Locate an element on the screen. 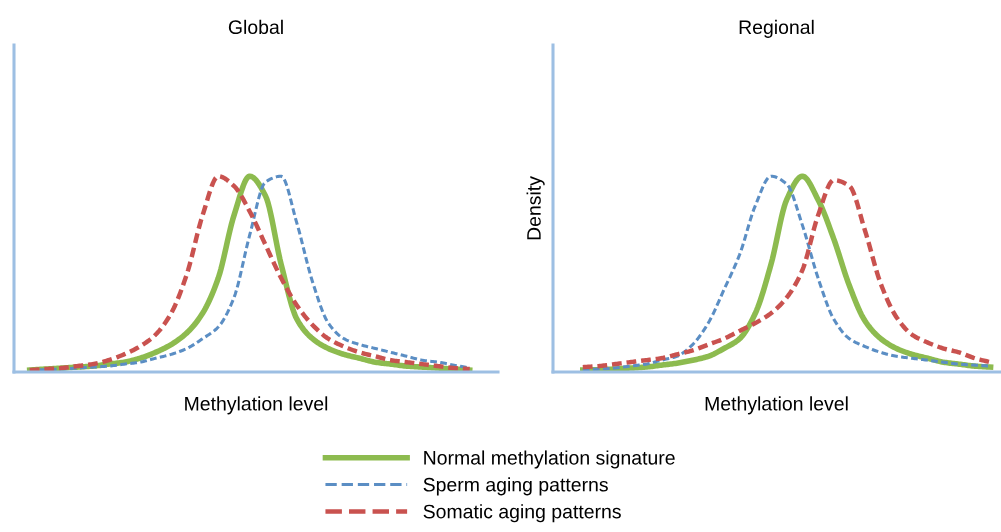  legend-label: Sperm aging patterns is located at coordinates (515, 486).